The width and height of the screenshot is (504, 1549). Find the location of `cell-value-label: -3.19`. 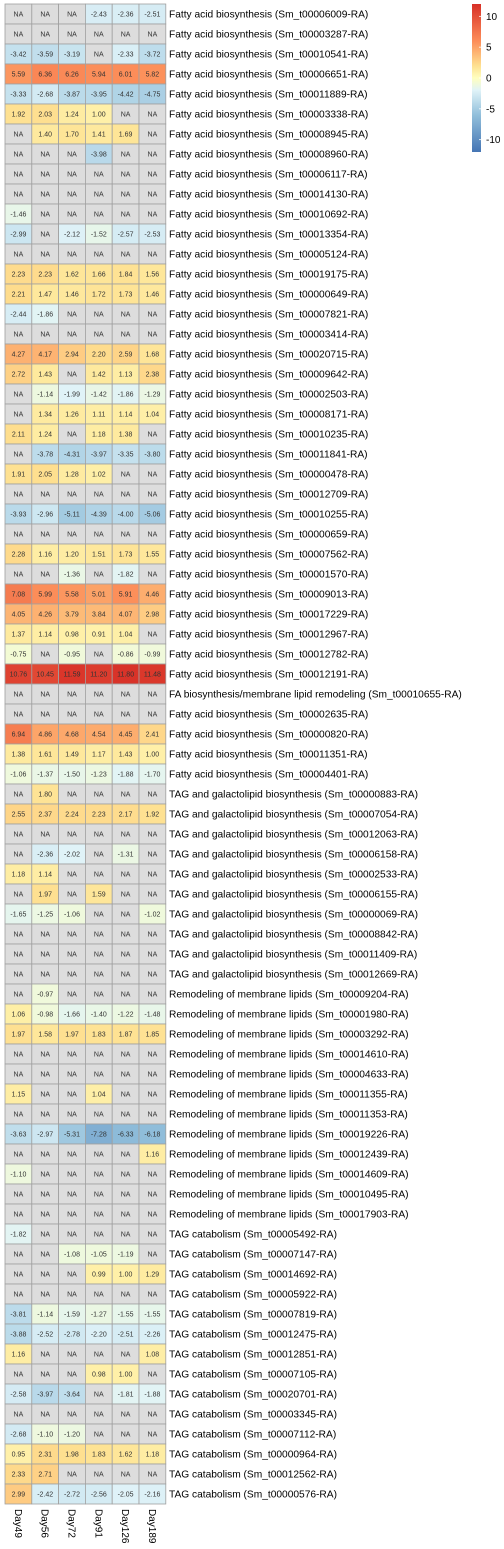

cell-value-label: -3.19 is located at coordinates (72, 55).